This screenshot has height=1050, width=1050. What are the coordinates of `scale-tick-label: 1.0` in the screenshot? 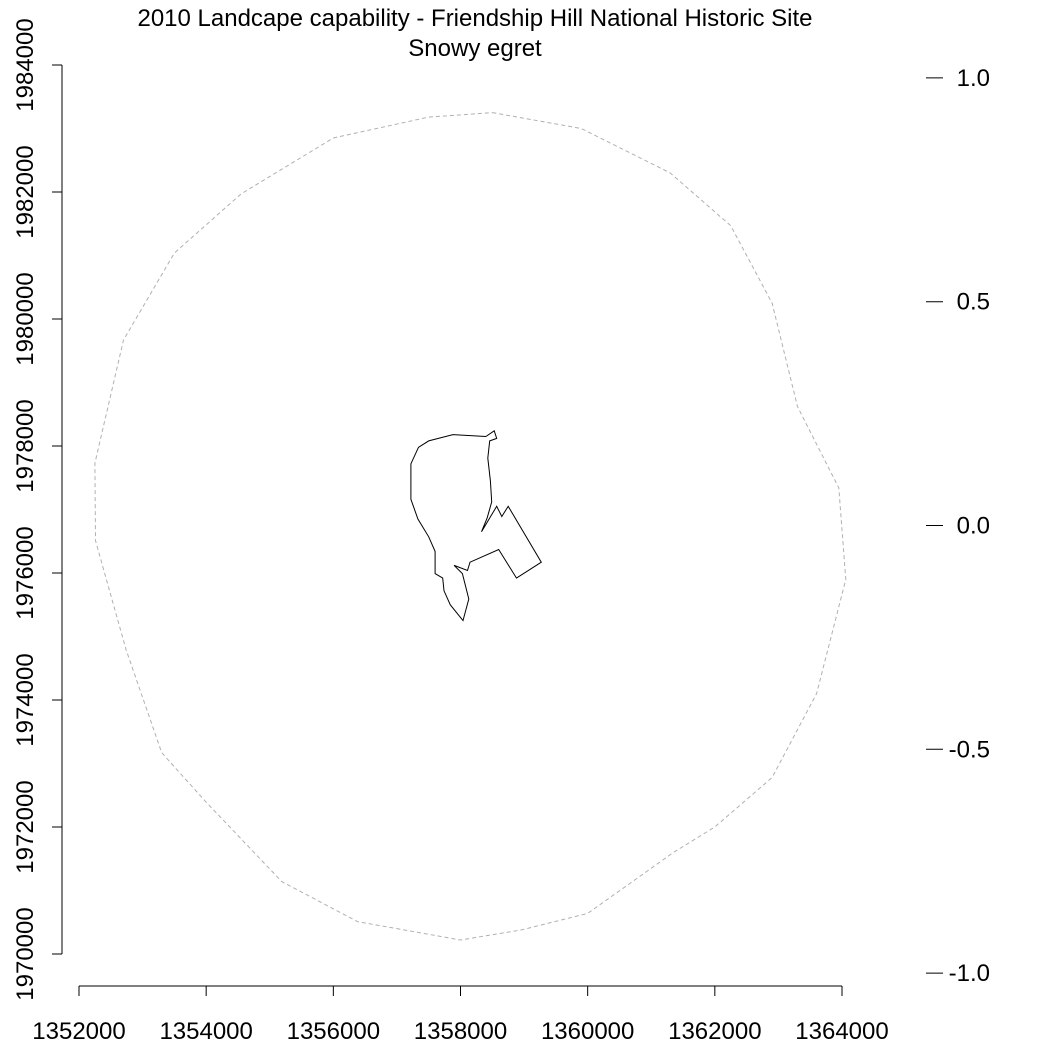 It's located at (973, 78).